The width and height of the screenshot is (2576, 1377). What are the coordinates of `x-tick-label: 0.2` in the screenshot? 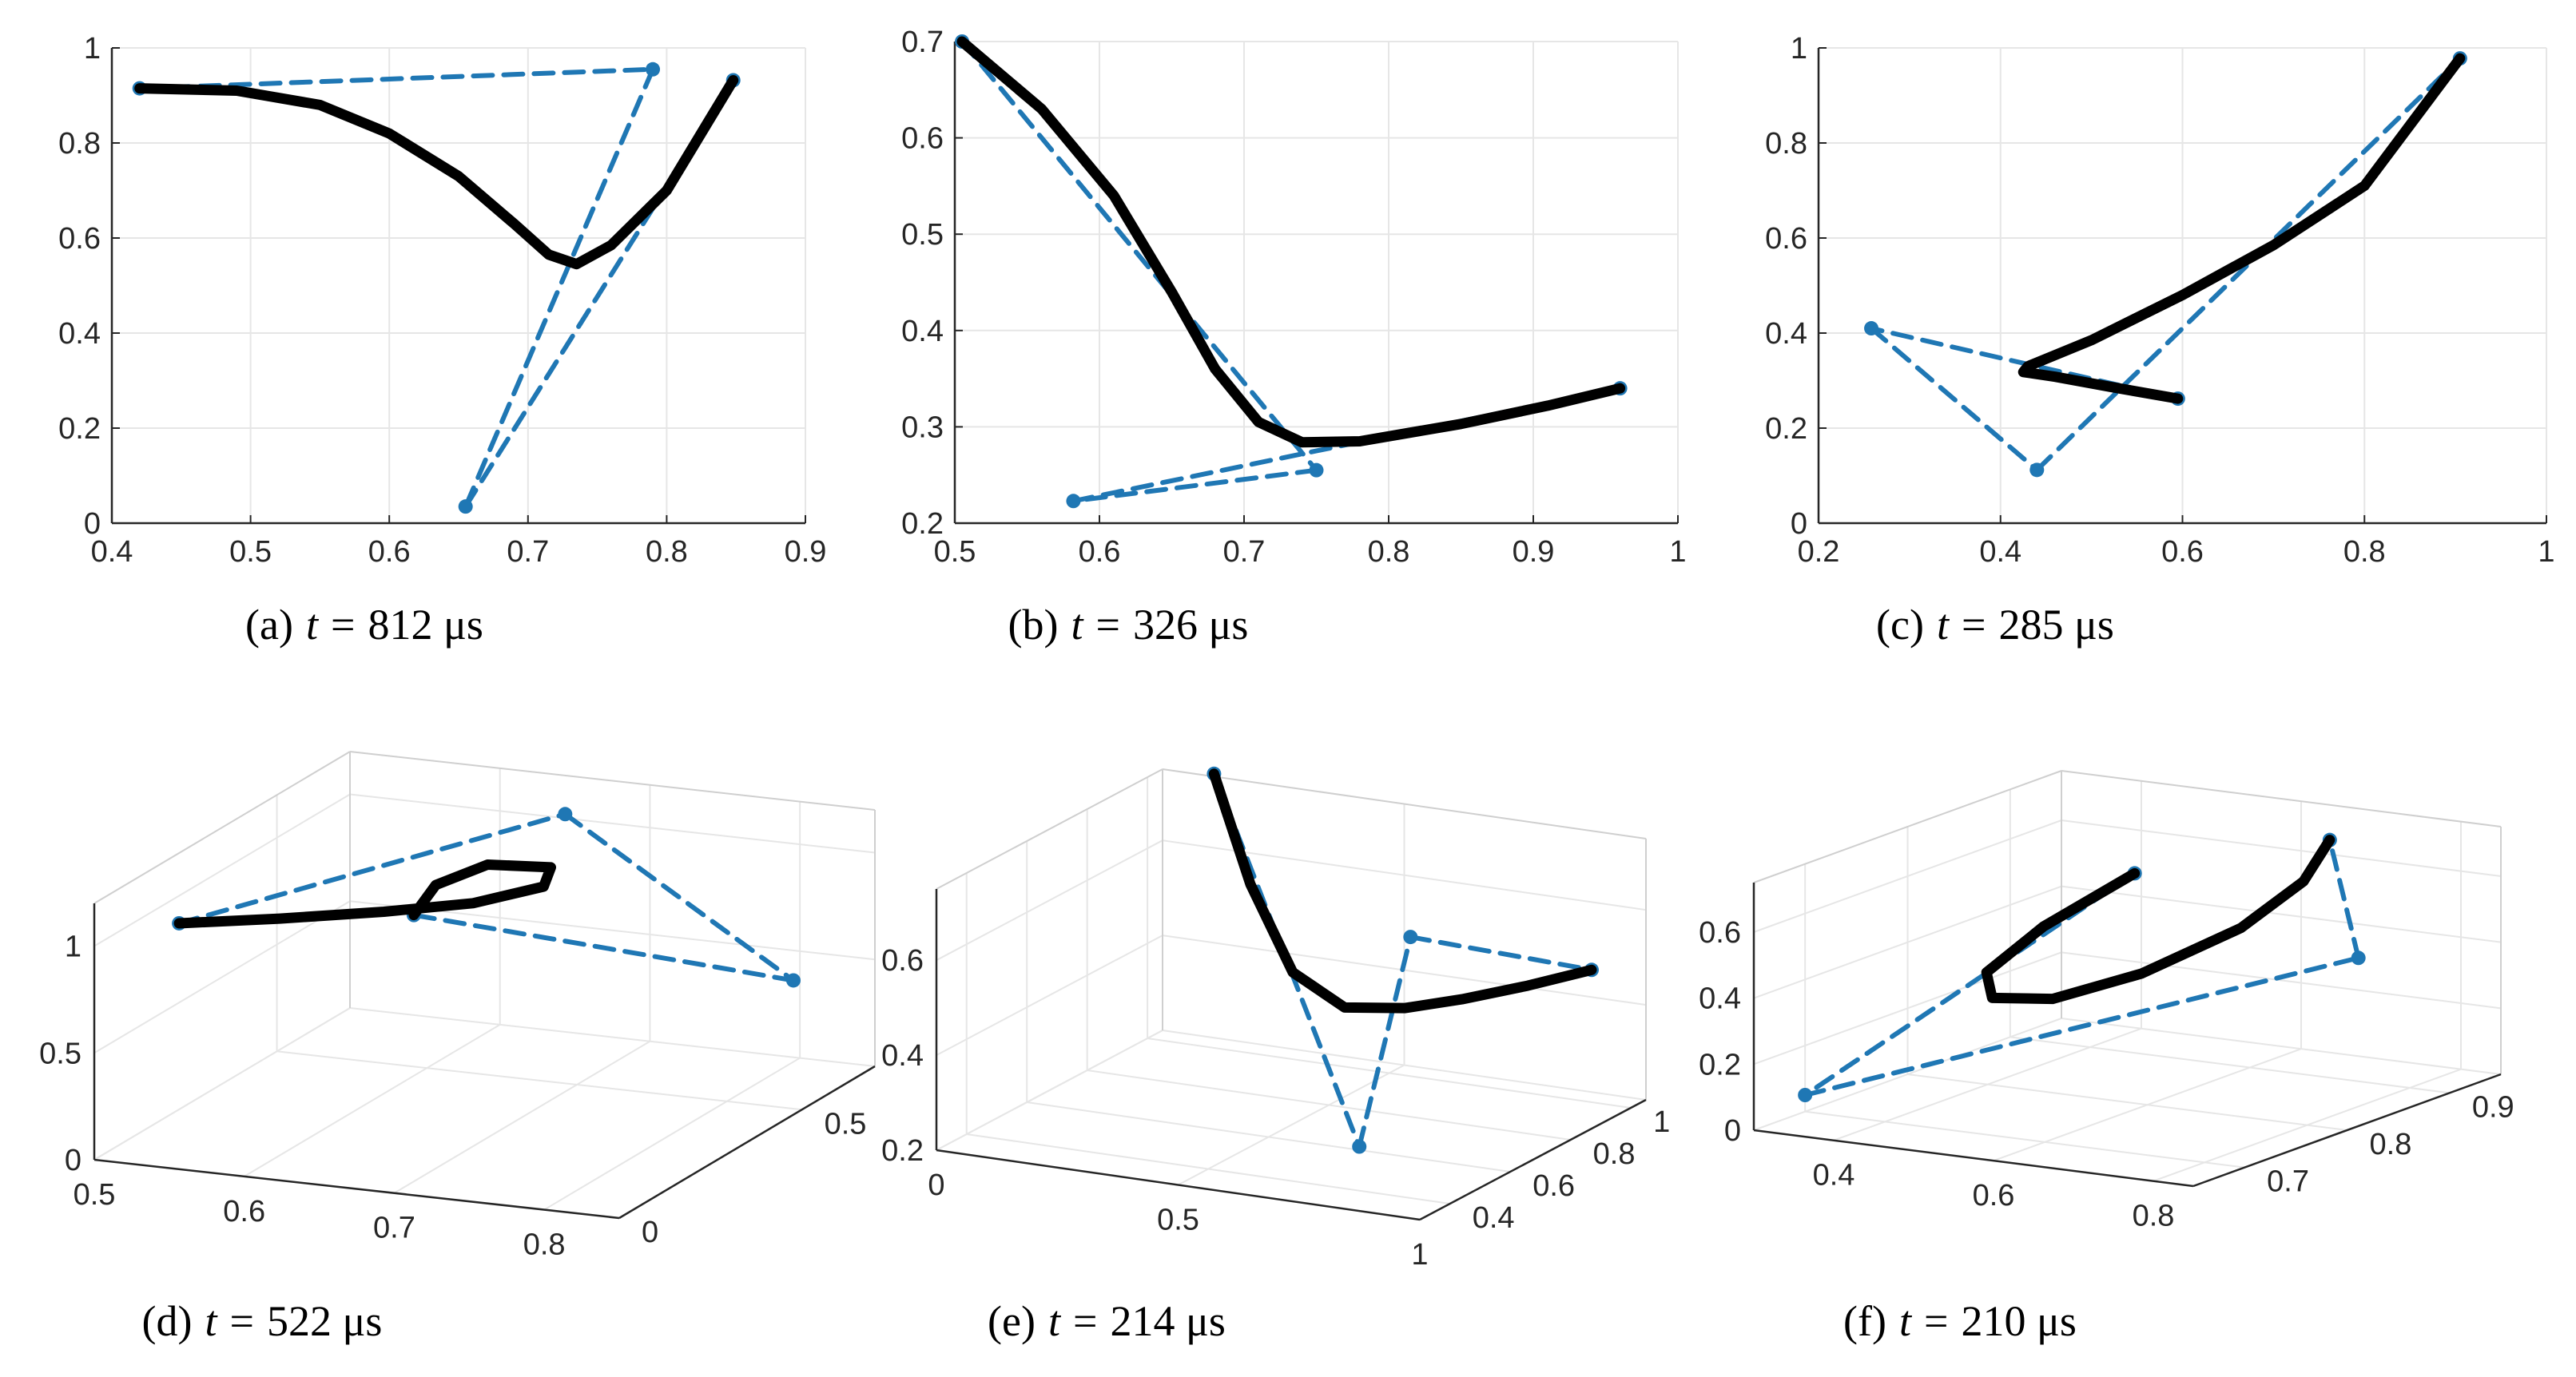 It's located at (1819, 552).